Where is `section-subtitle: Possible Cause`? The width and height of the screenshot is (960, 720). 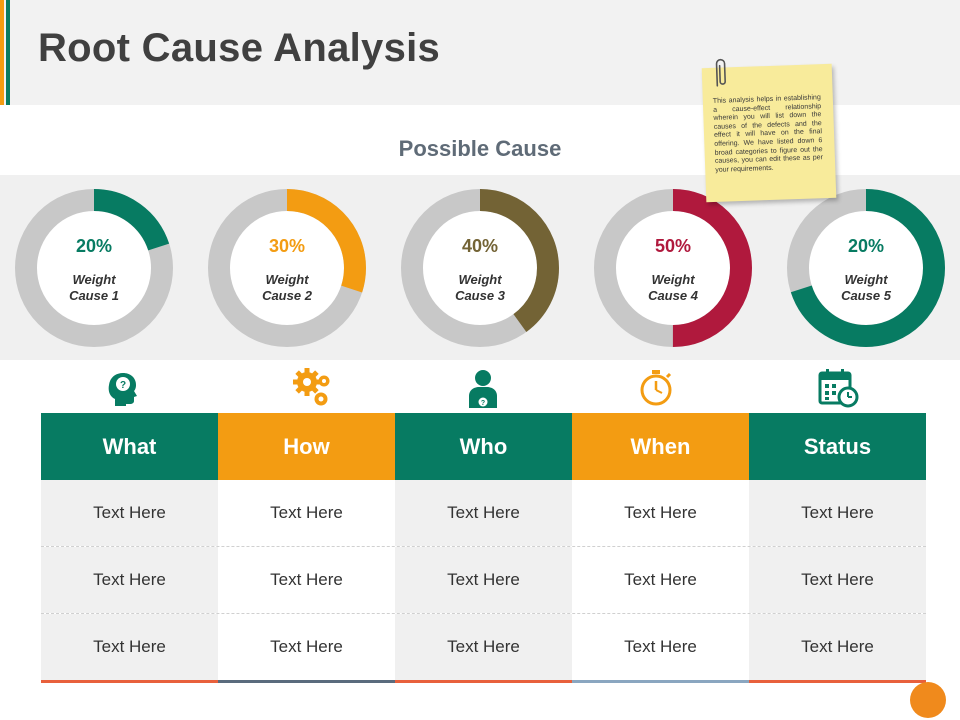 section-subtitle: Possible Cause is located at coordinates (480, 148).